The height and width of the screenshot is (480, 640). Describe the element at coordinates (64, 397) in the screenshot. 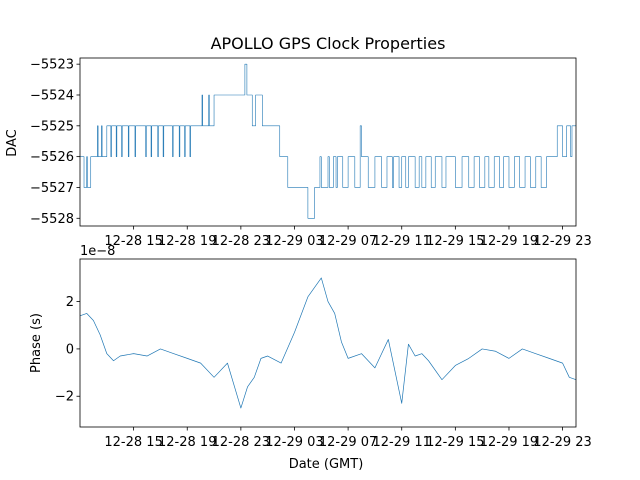

I see `phase-ytick-label: −2` at that location.